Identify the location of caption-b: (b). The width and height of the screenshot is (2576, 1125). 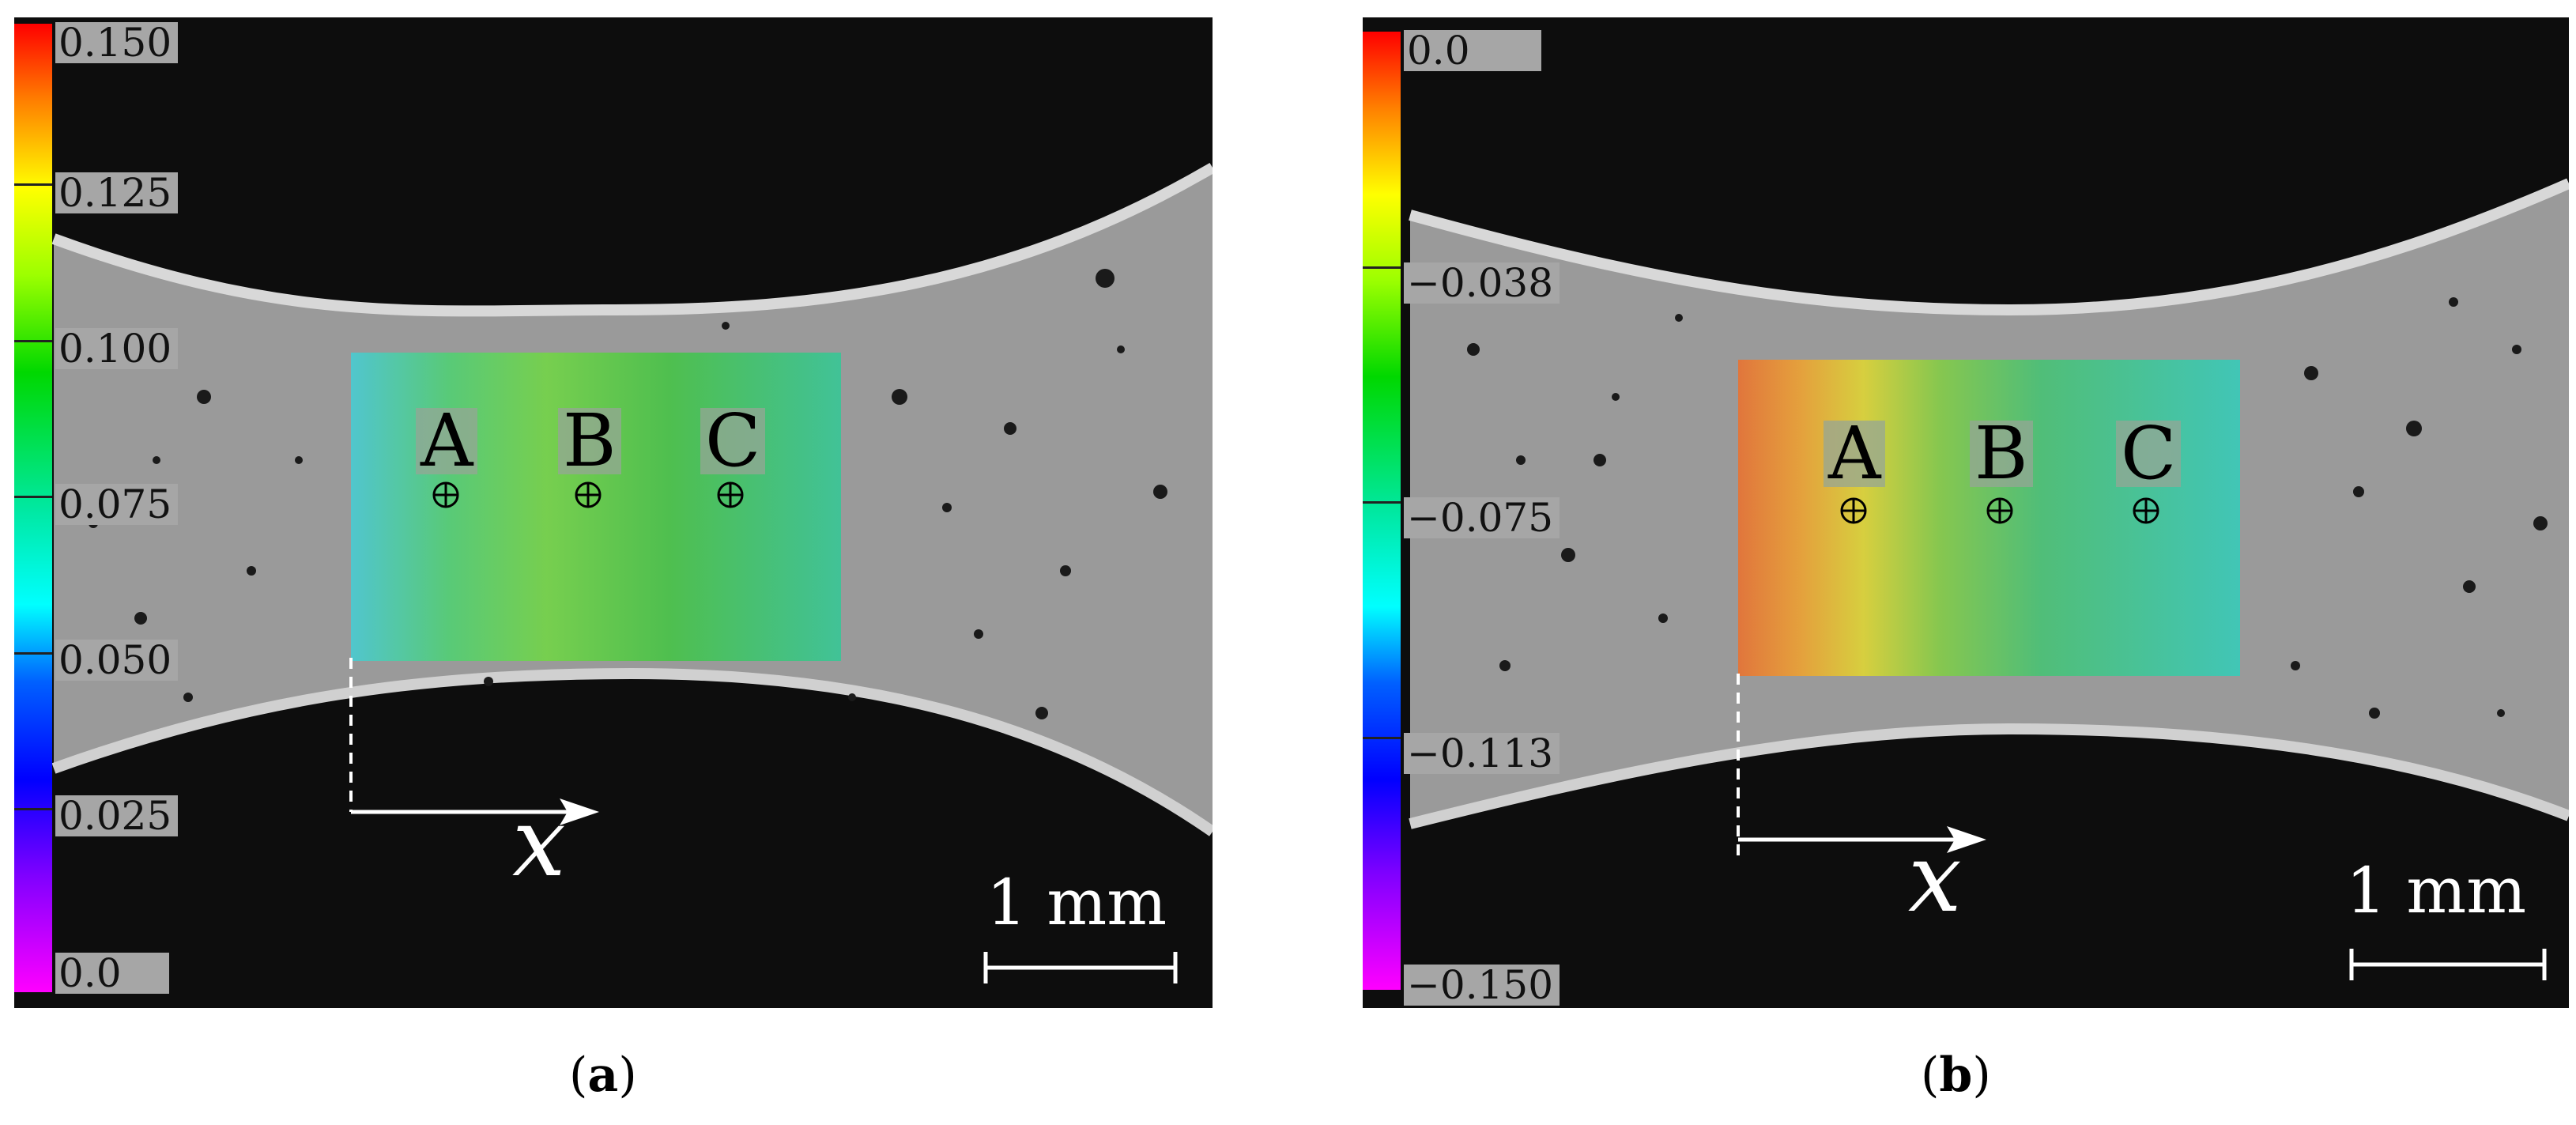
(1956, 1076).